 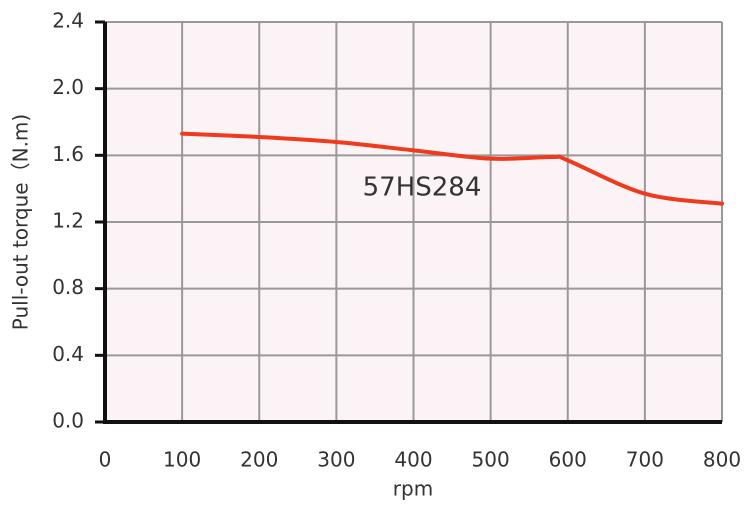 What do you see at coordinates (68, 221) in the screenshot?
I see `y-tick-label: 1.2` at bounding box center [68, 221].